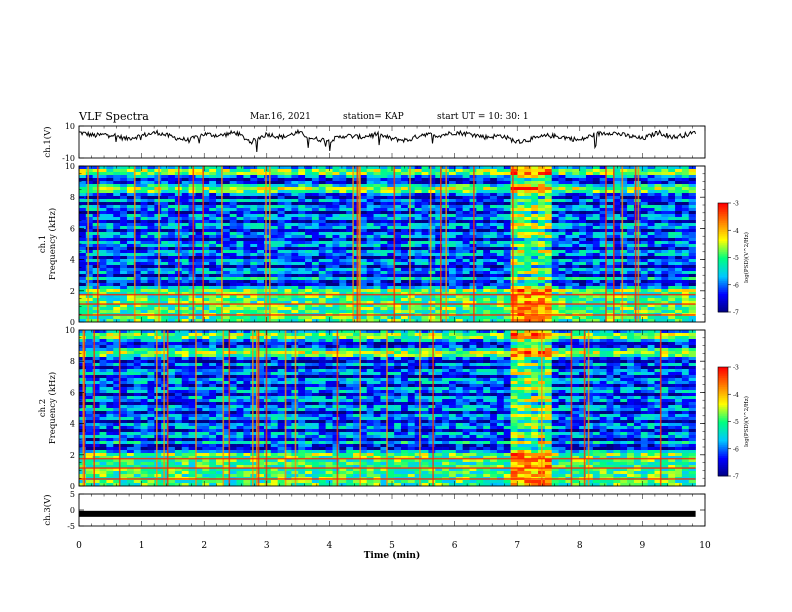  Describe the element at coordinates (47, 509) in the screenshot. I see `y-axis-label: ch.3(V)` at that location.